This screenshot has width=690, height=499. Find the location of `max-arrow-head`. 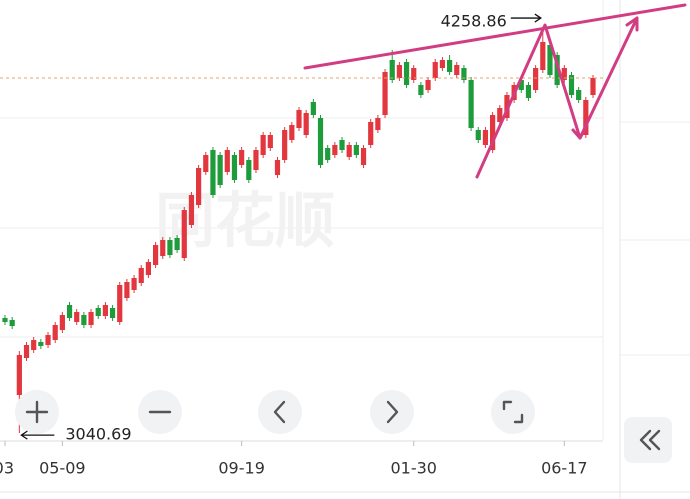

max-arrow-head is located at coordinates (538, 18).